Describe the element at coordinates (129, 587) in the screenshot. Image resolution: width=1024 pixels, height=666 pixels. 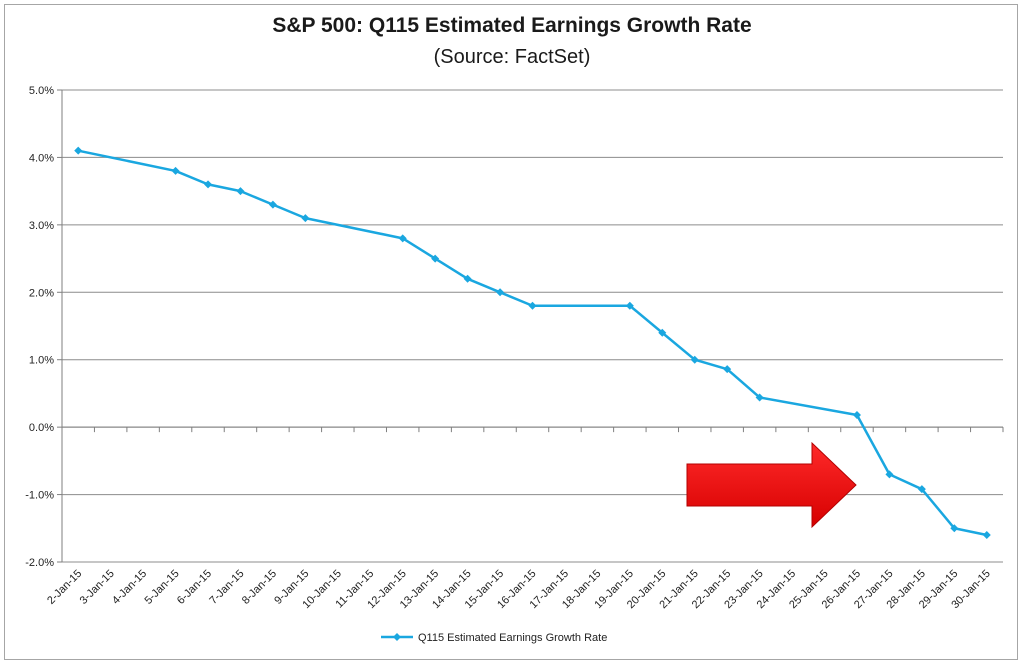
I see `x-tick-label: 4-Jan-15` at that location.